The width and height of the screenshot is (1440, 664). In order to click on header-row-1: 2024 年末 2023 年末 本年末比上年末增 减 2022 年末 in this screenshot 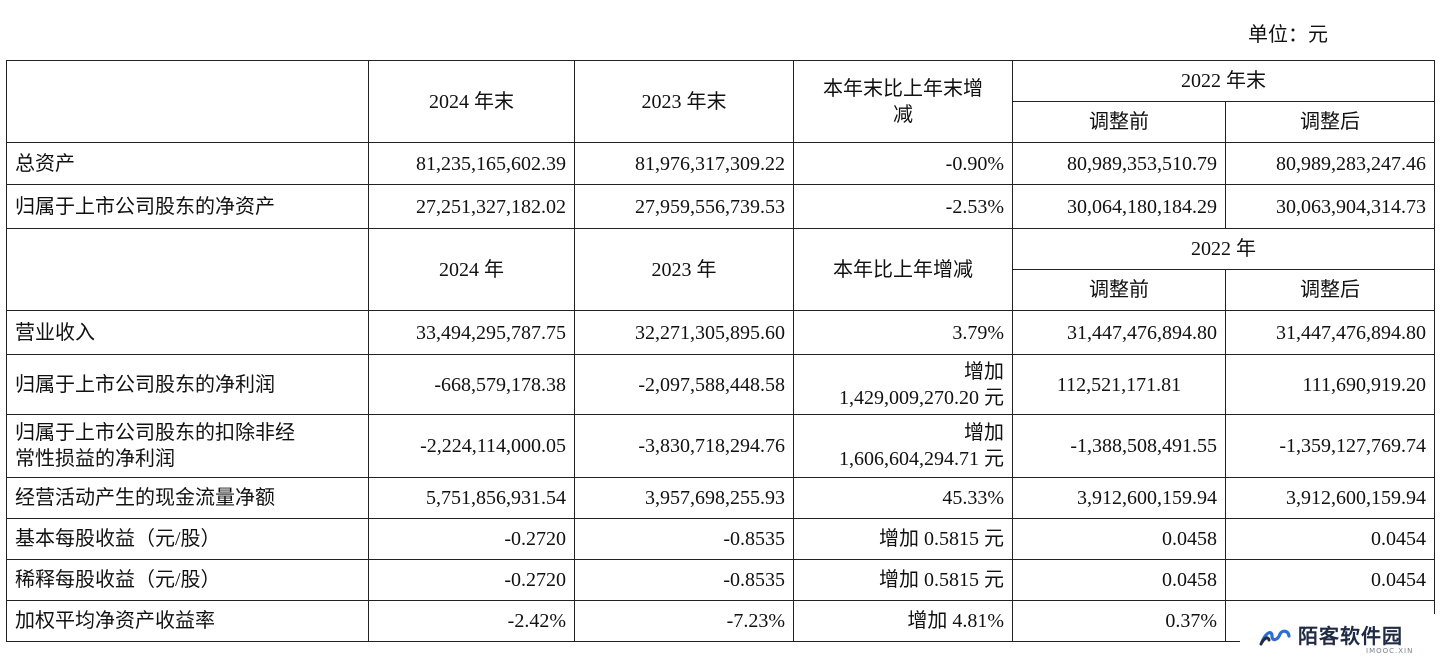, I will do `click(720, 101)`.